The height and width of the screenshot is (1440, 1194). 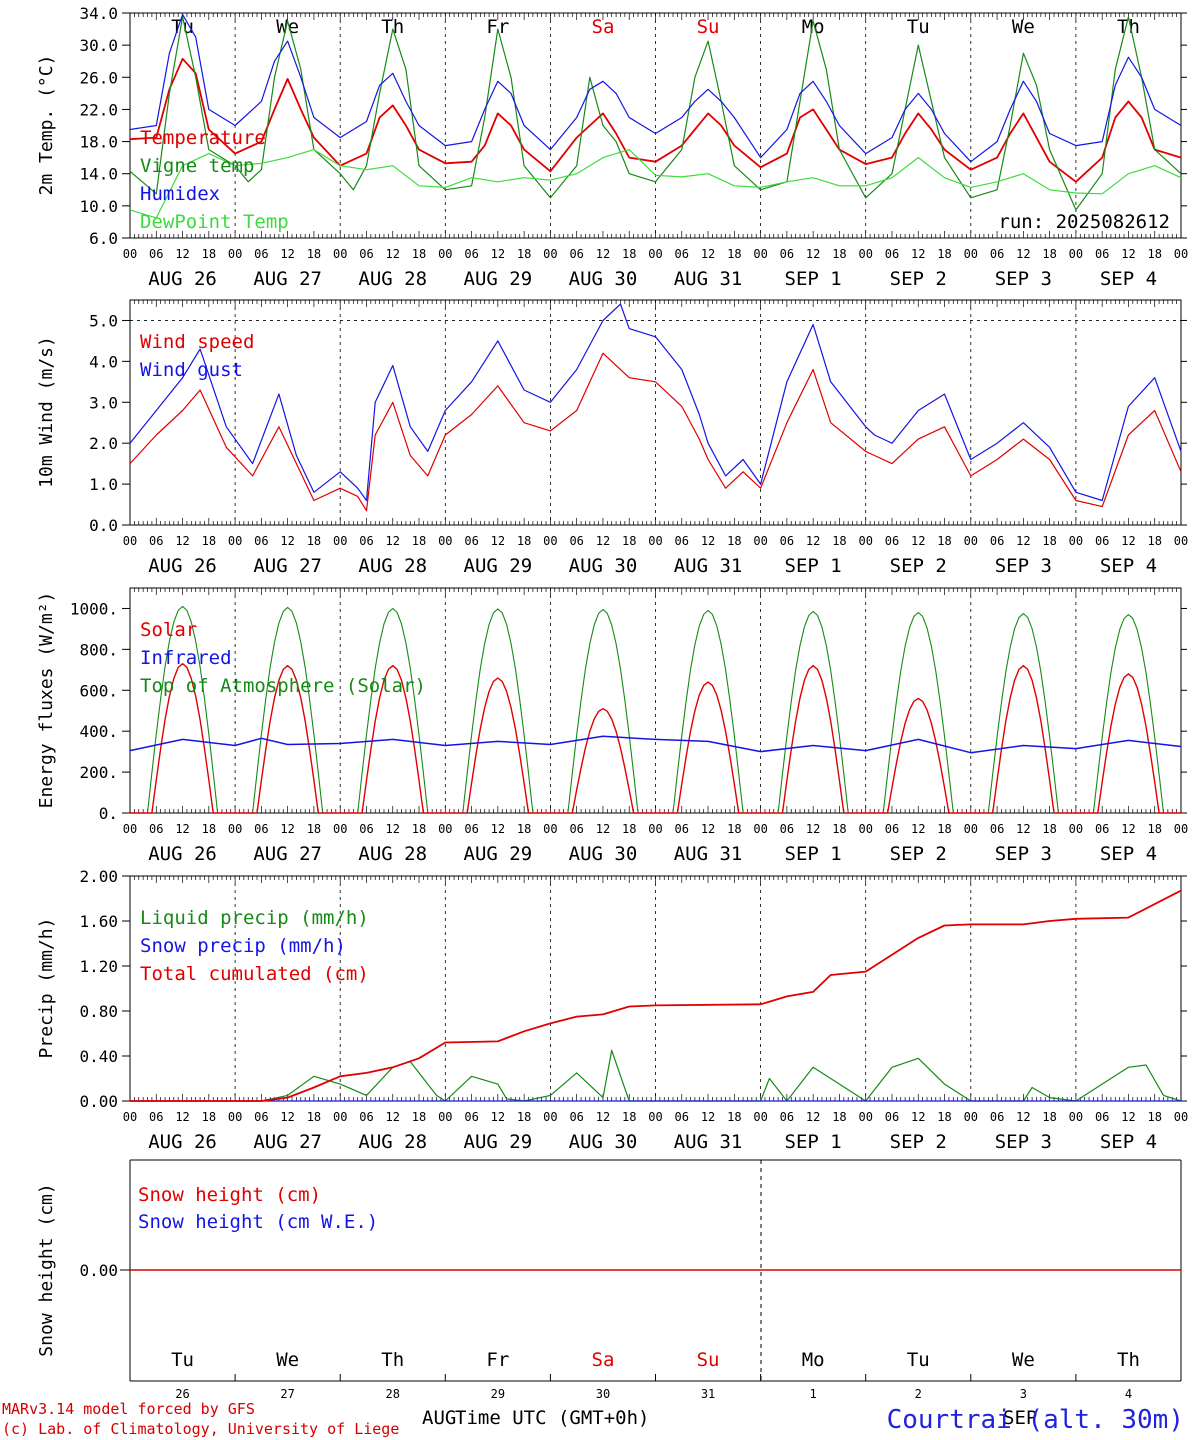 I want to click on legend-dewpoint: DewPoint Temp, so click(x=214, y=222).